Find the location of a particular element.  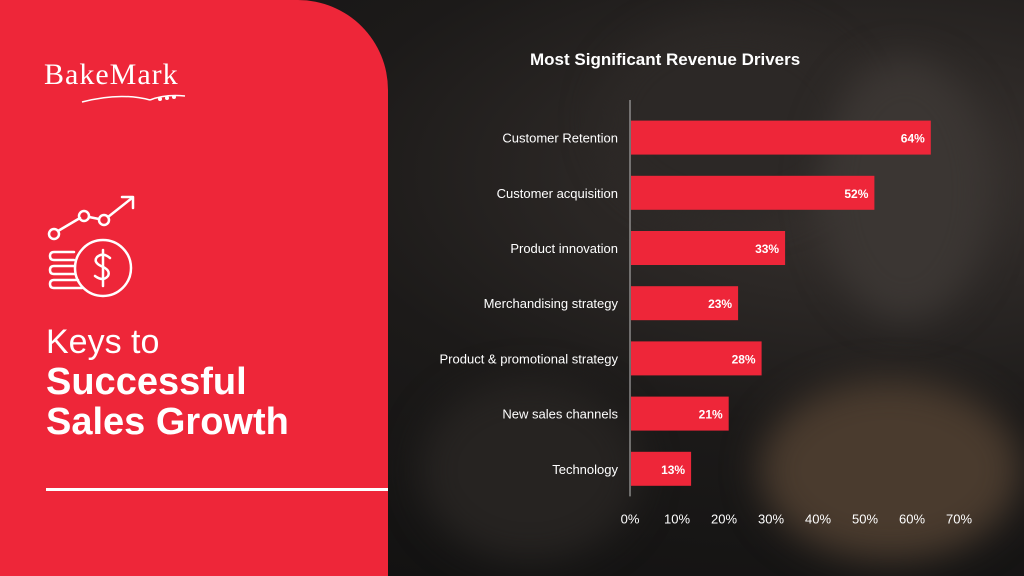

data-label: 21% is located at coordinates (711, 415).